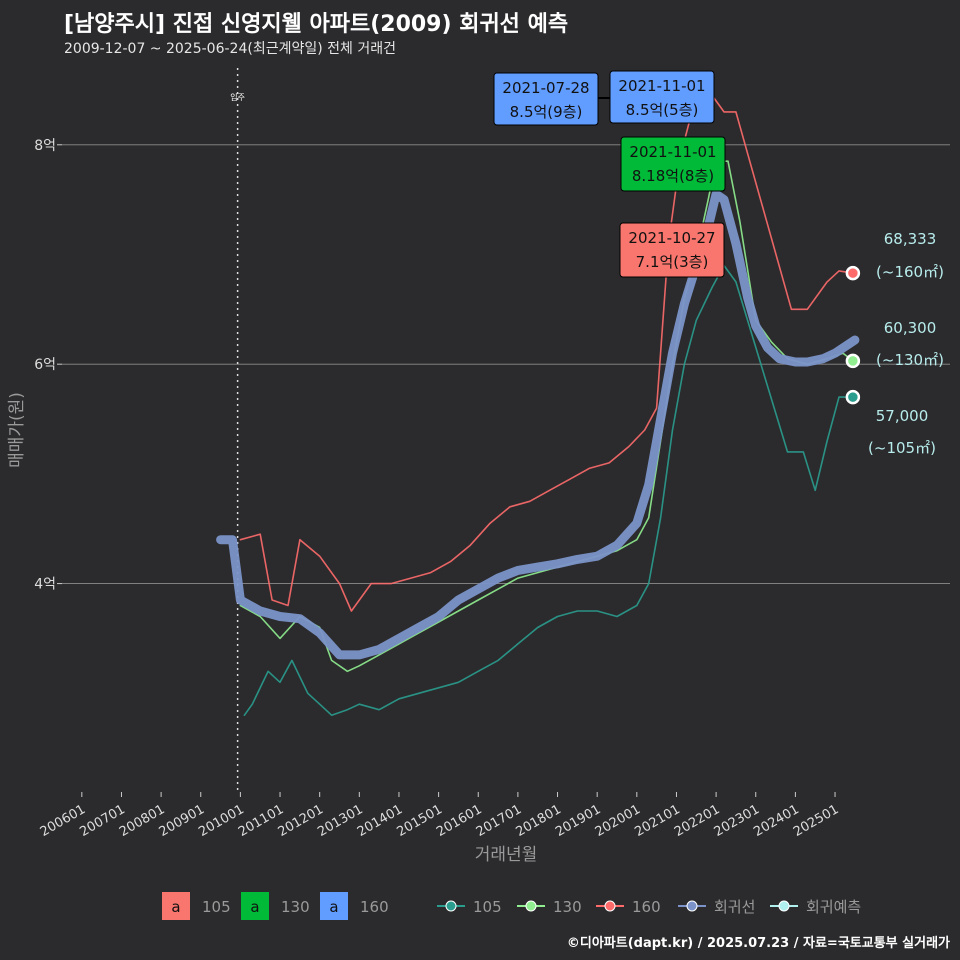  I want to click on endpoint-area-label: (~130㎡), so click(910, 360).